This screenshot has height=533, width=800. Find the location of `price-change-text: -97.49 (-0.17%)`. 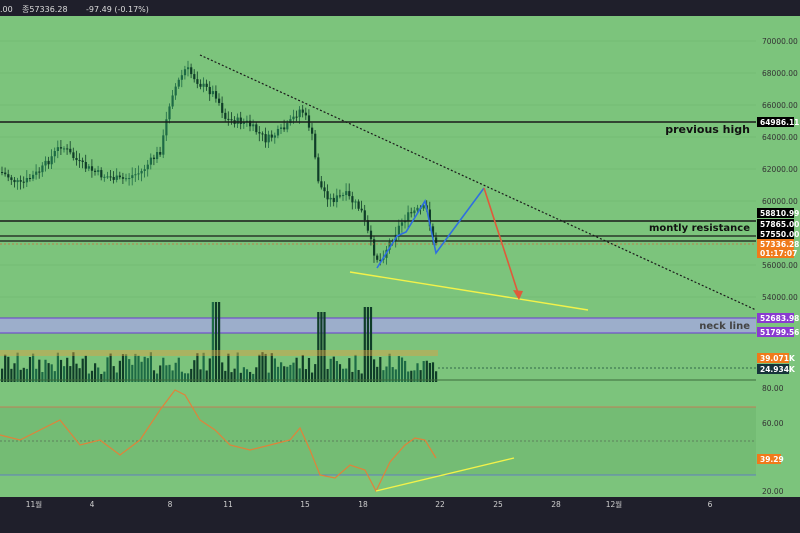

price-change-text: -97.49 (-0.17%) is located at coordinates (117, 9).